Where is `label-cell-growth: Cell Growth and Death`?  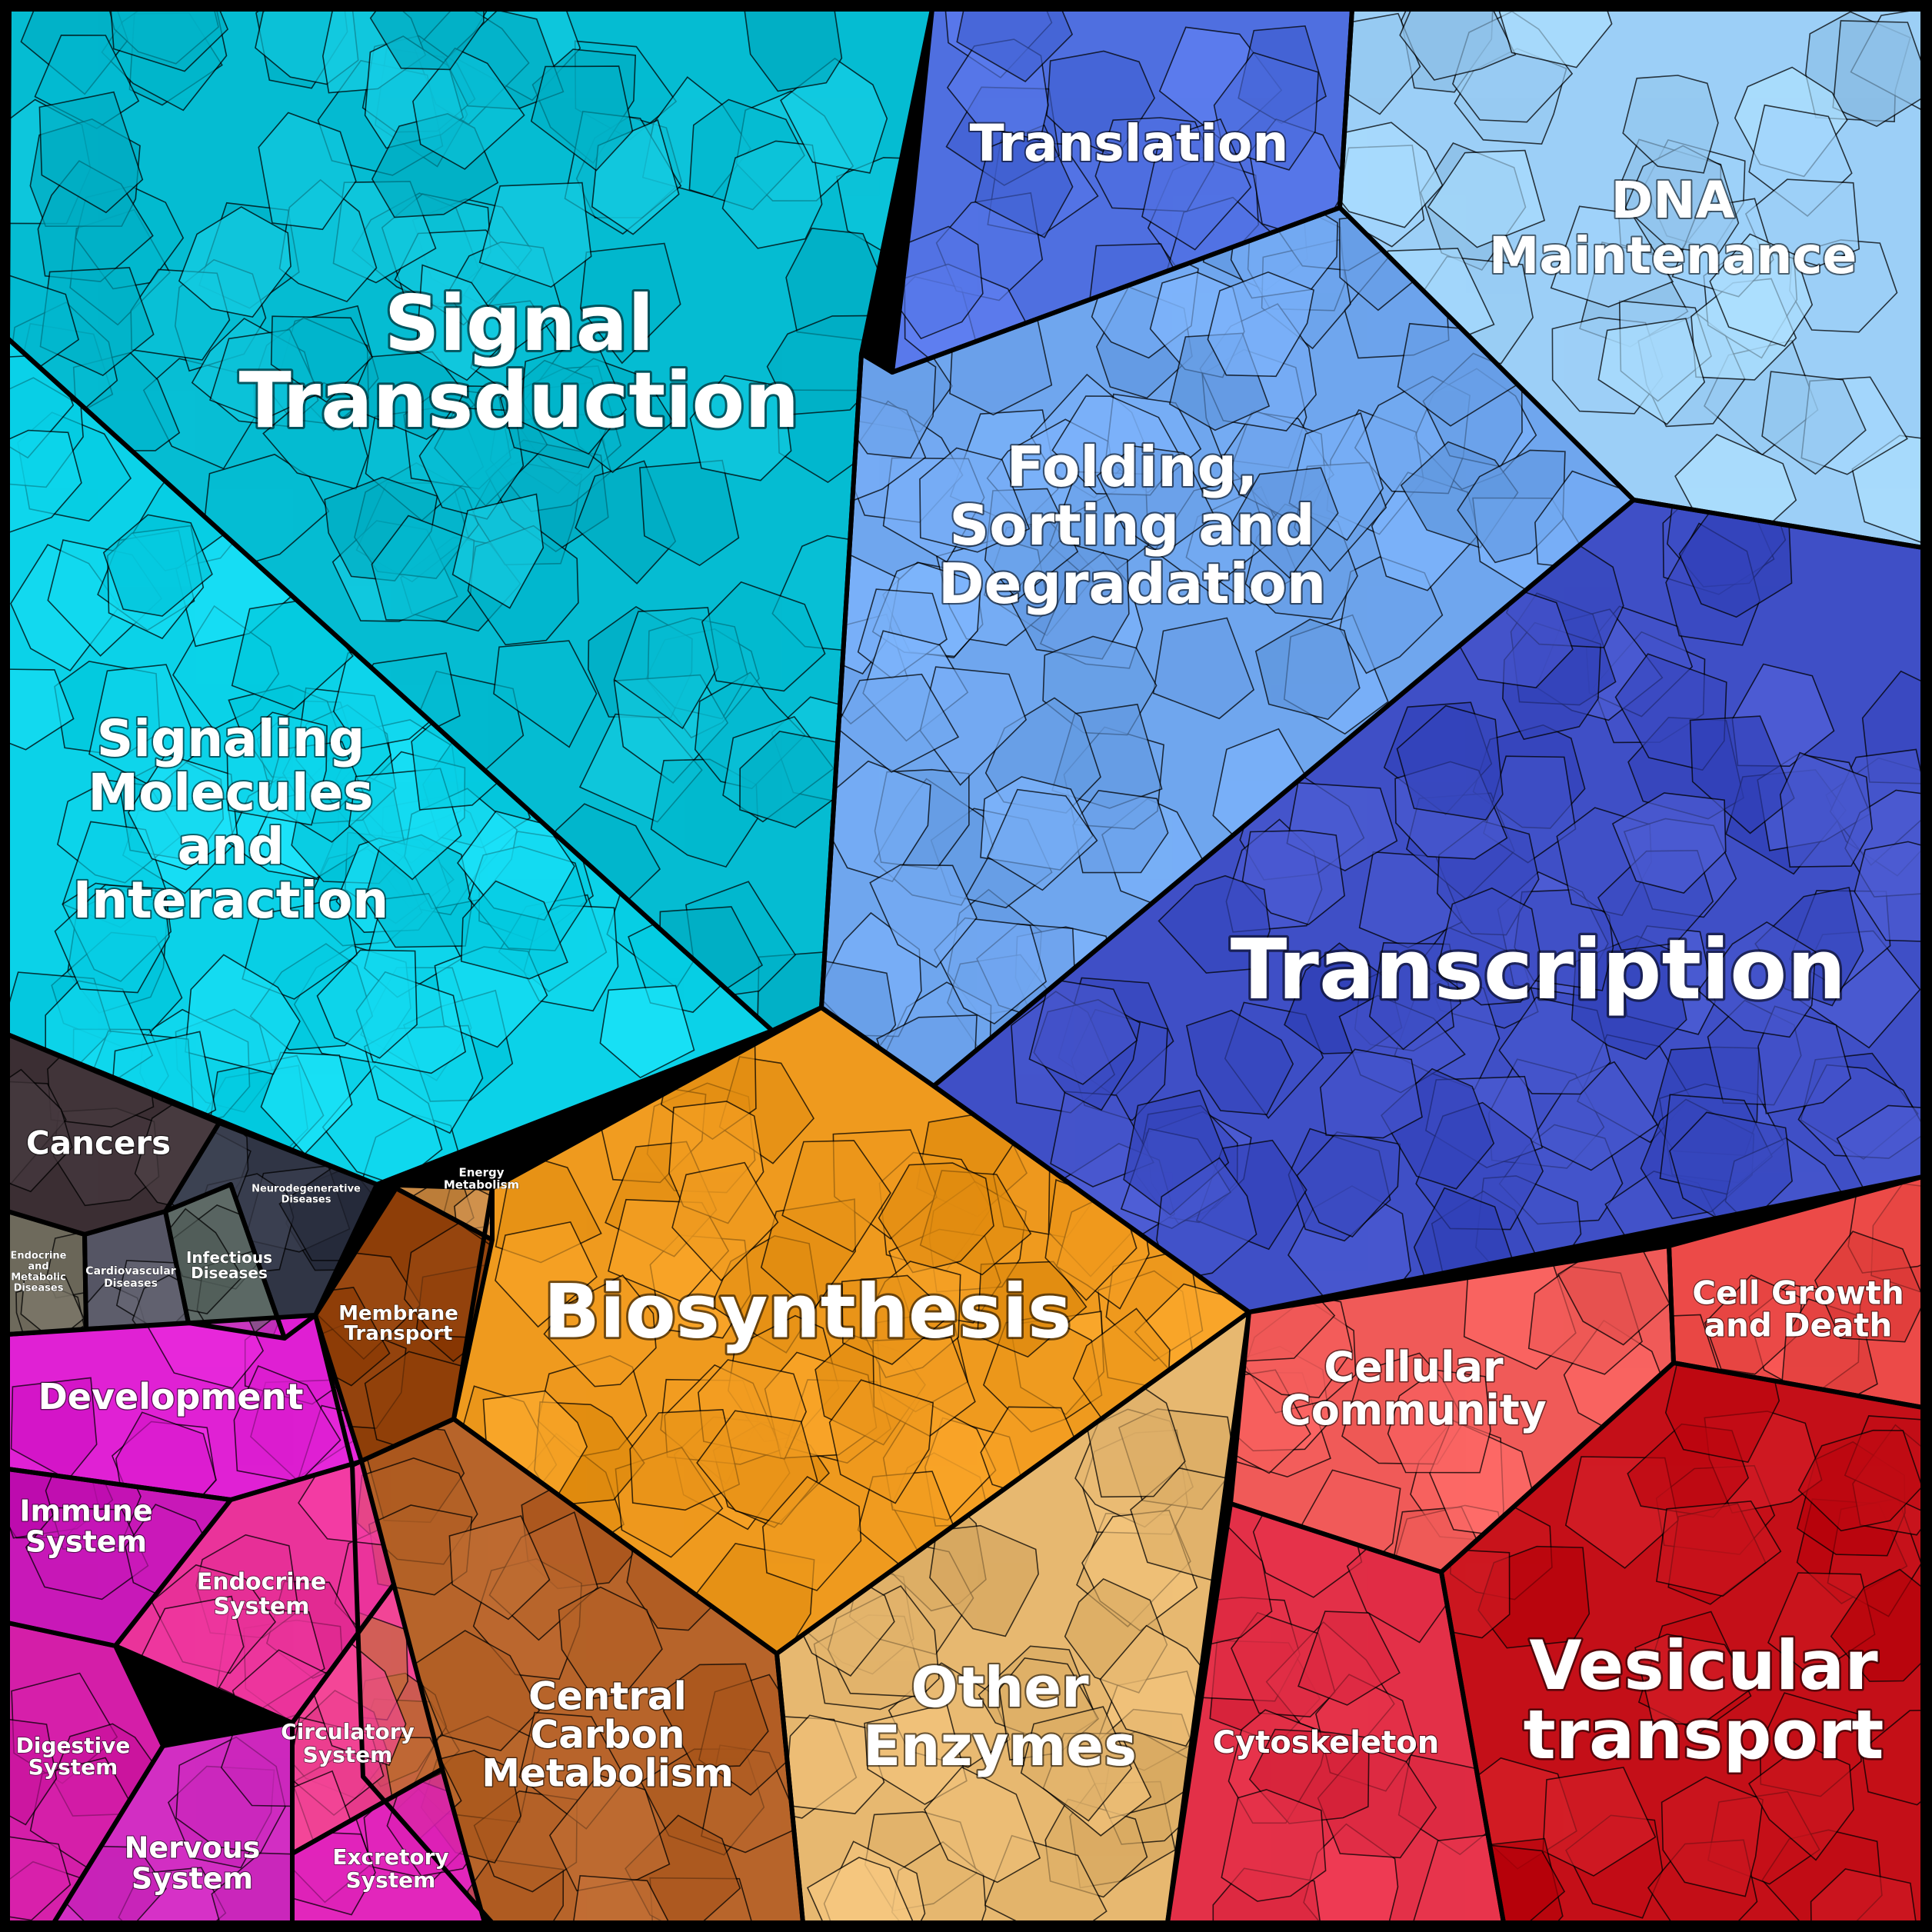 label-cell-growth: Cell Growth and Death is located at coordinates (1798, 1309).